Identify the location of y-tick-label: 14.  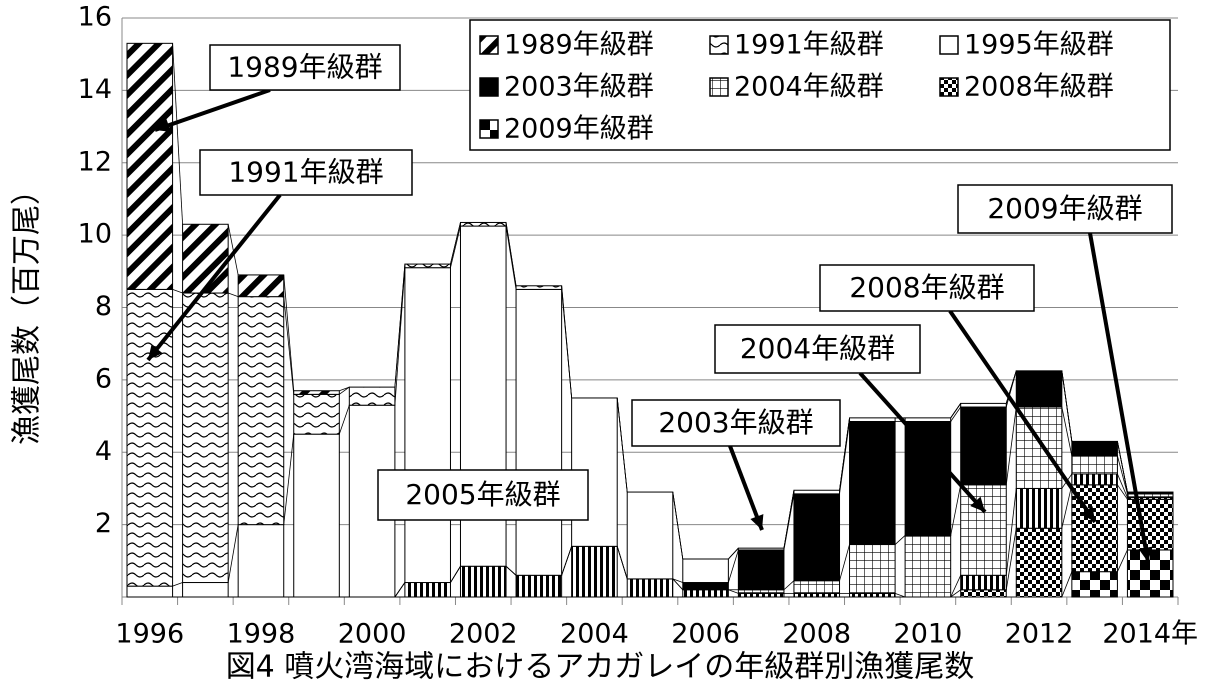
(95, 89).